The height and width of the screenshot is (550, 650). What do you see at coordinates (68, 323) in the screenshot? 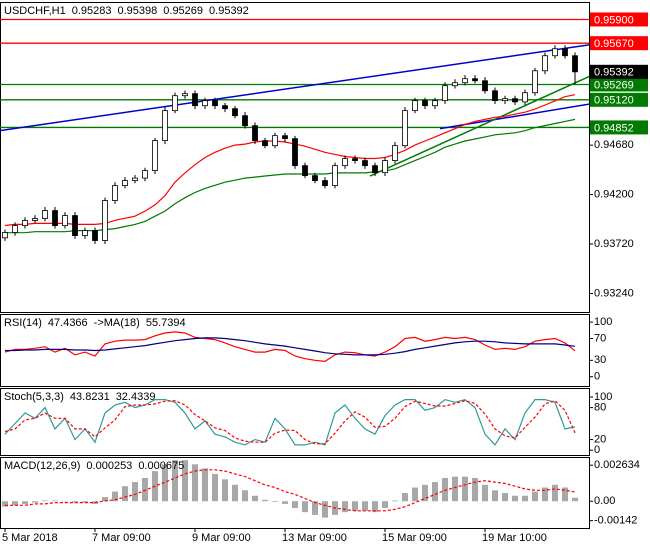
I see `series-last-value: 47.4366` at bounding box center [68, 323].